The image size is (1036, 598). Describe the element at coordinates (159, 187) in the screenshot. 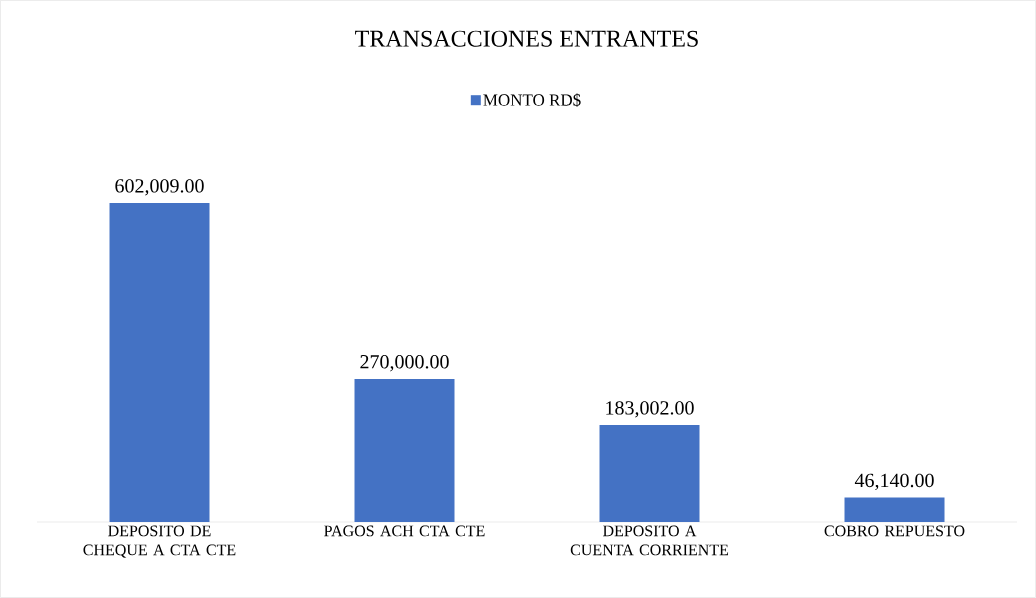

I see `data-label: 602,009.00` at that location.